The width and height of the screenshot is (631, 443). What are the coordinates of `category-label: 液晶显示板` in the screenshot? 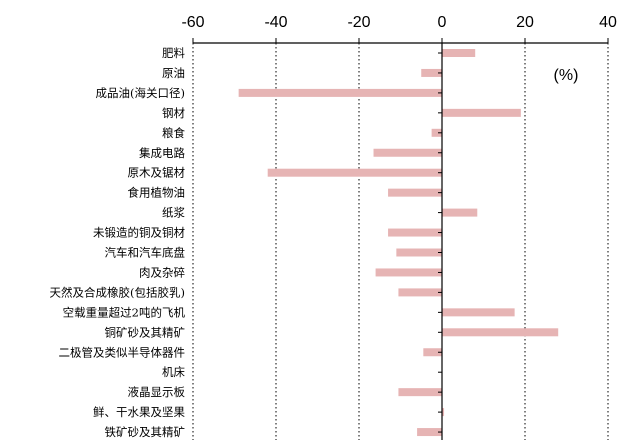 It's located at (157, 392).